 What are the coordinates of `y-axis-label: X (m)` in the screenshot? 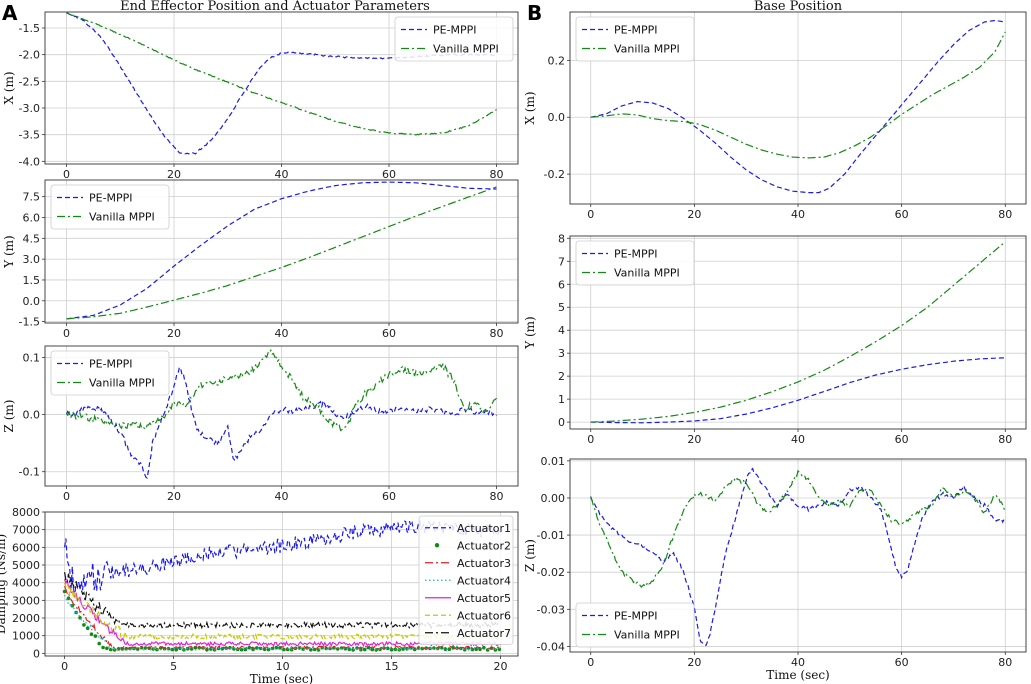 It's located at (9, 87).